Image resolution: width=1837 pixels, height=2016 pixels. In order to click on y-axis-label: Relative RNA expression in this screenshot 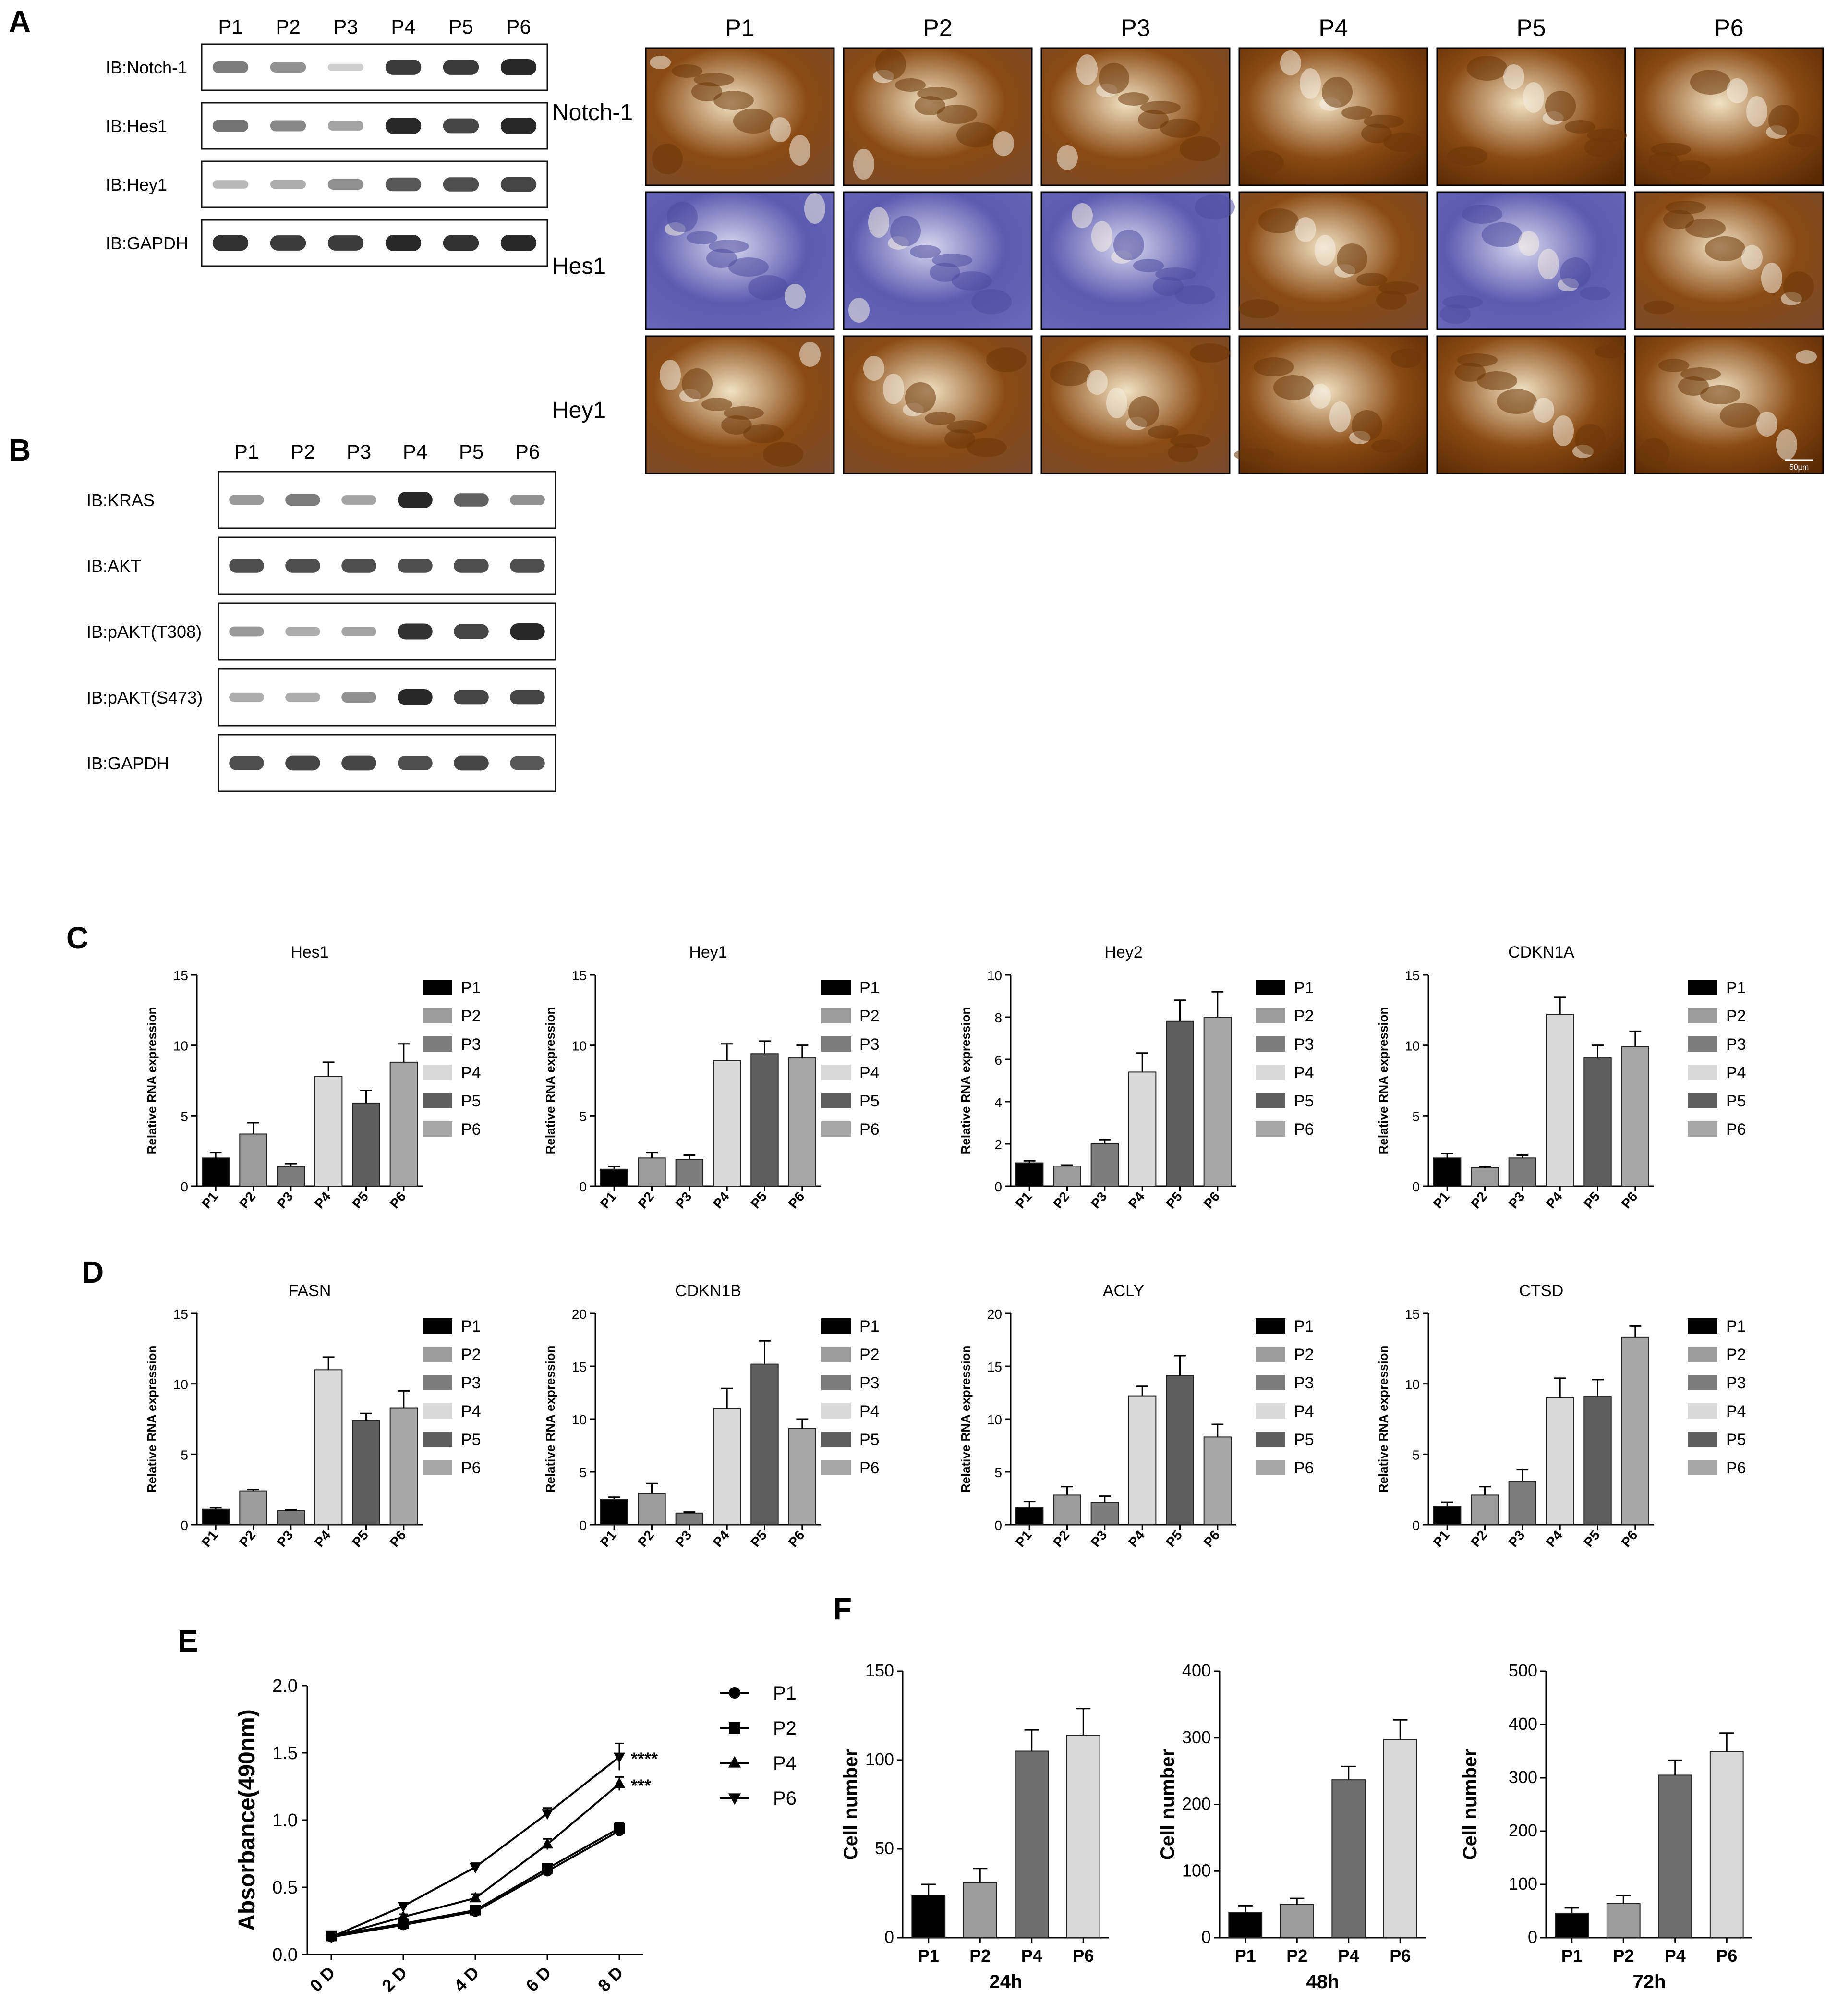, I will do `click(152, 1419)`.